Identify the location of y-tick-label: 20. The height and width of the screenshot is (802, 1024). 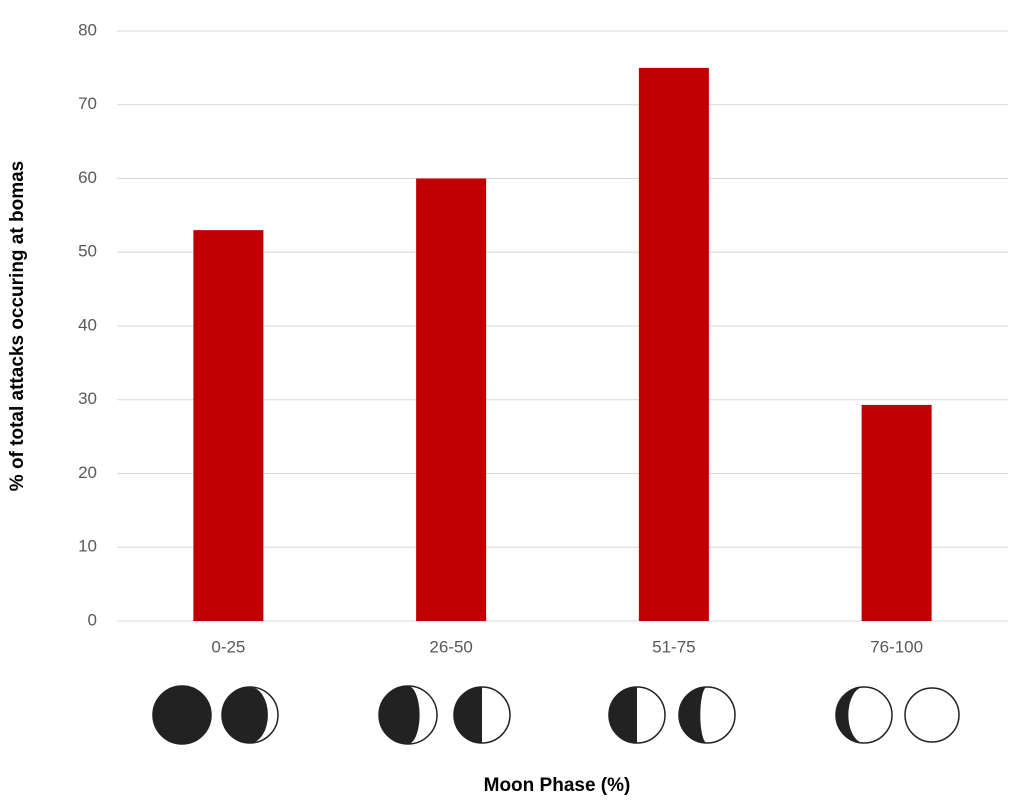
(87, 472).